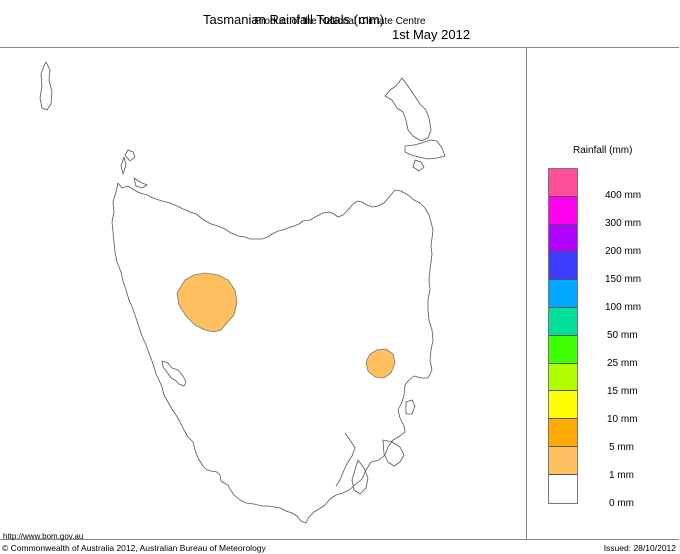 This screenshot has height=554, width=680. What do you see at coordinates (418, 165) in the screenshot?
I see `clarke-island` at bounding box center [418, 165].